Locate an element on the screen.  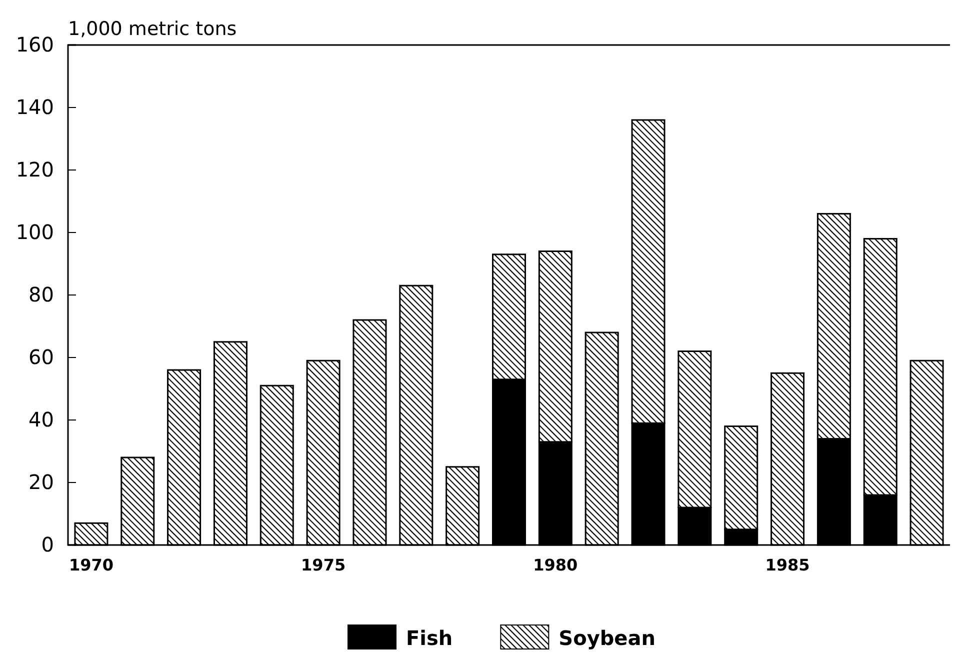
y-tick-label: 120 is located at coordinates (35, 169).